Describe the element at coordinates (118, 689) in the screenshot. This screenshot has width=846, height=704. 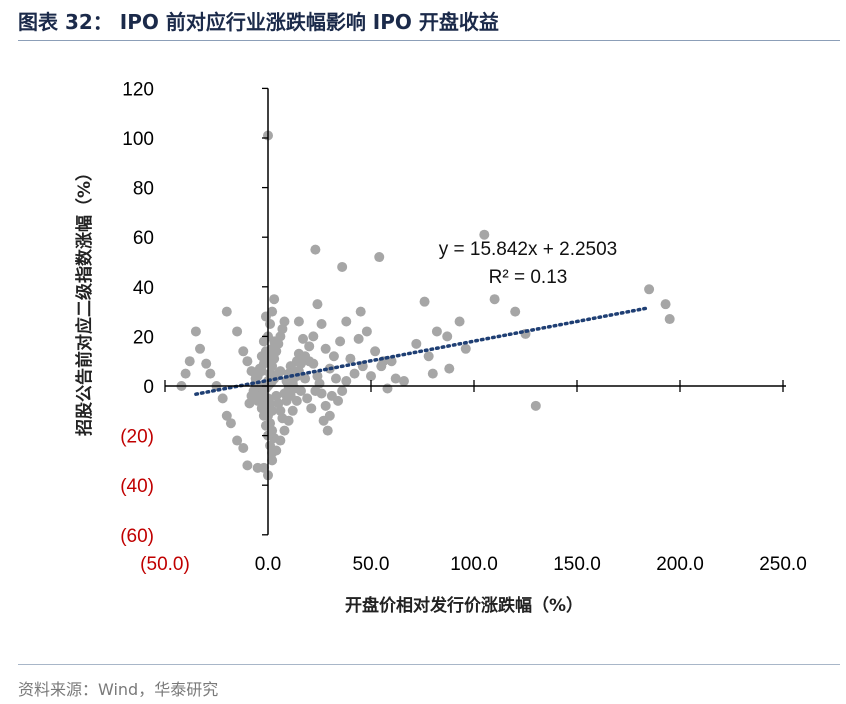
I see `source-note: 资料来源：Wind，华泰研究` at that location.